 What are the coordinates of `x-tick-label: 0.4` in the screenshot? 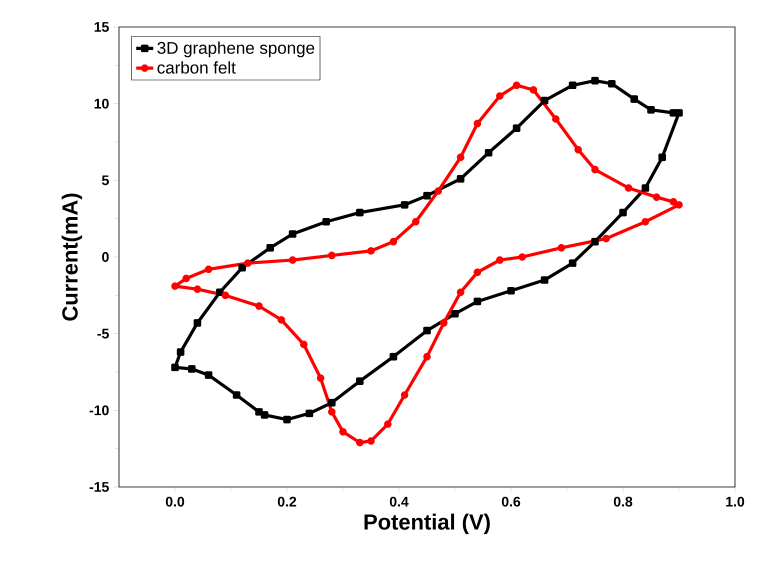 It's located at (399, 501).